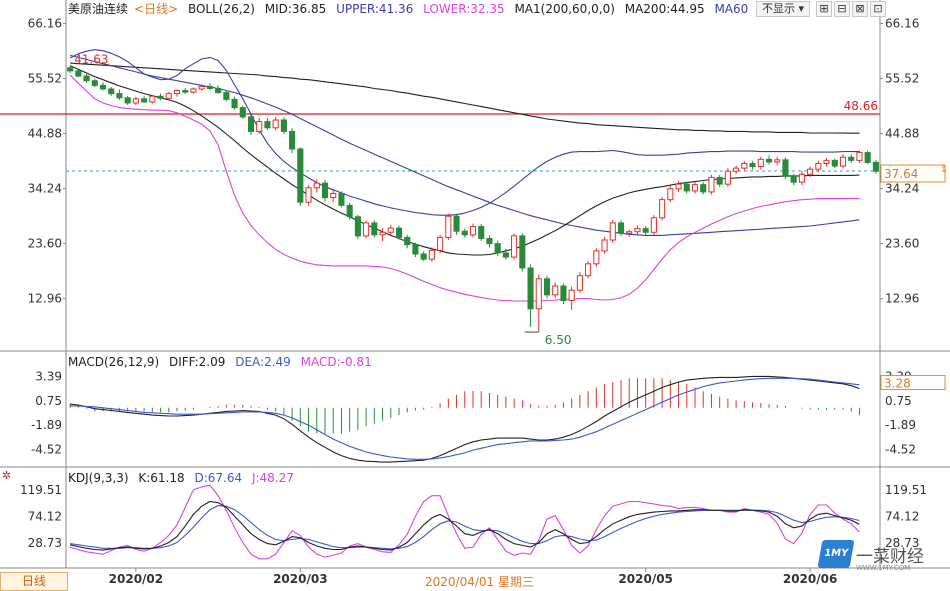 The width and height of the screenshot is (950, 591). I want to click on macd-value: MACD:-0.81, so click(336, 362).